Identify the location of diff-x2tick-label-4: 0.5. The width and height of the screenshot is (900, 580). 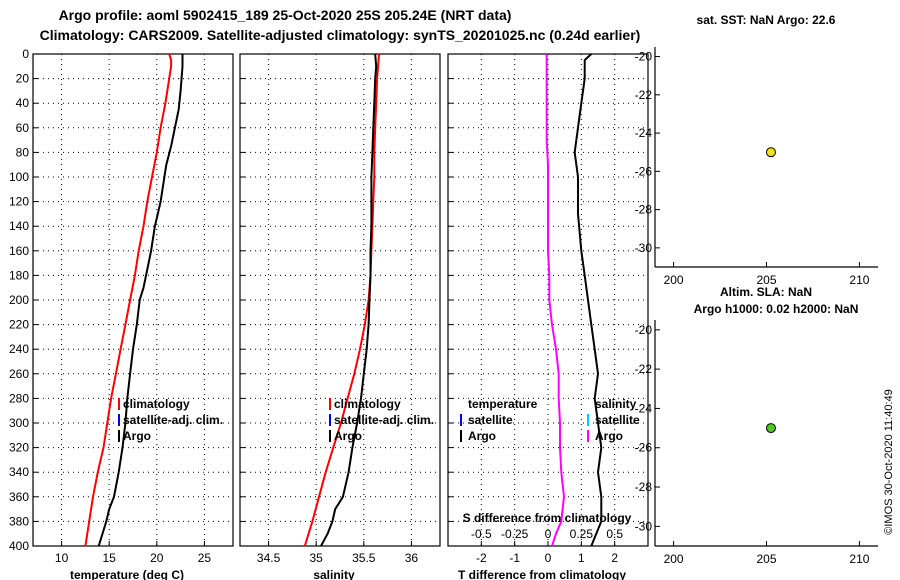
(614, 534).